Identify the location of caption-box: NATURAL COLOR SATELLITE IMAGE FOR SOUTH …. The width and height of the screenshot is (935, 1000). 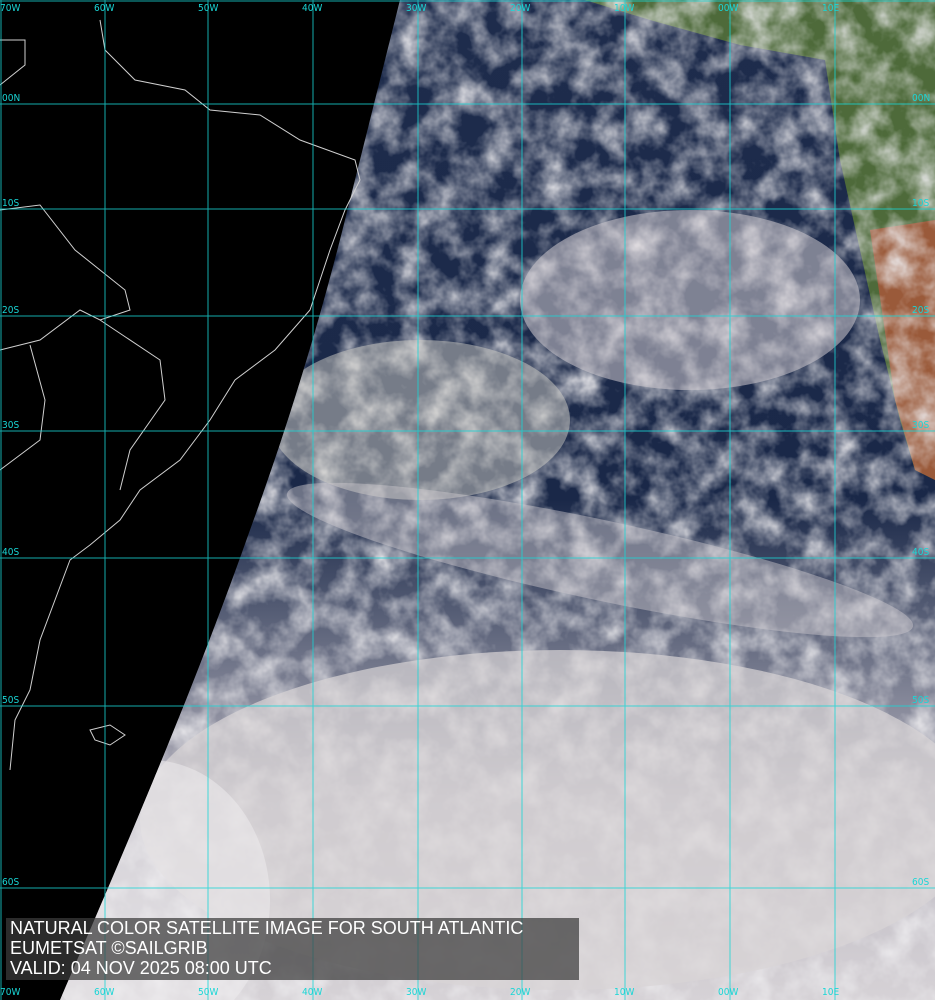
(292, 949).